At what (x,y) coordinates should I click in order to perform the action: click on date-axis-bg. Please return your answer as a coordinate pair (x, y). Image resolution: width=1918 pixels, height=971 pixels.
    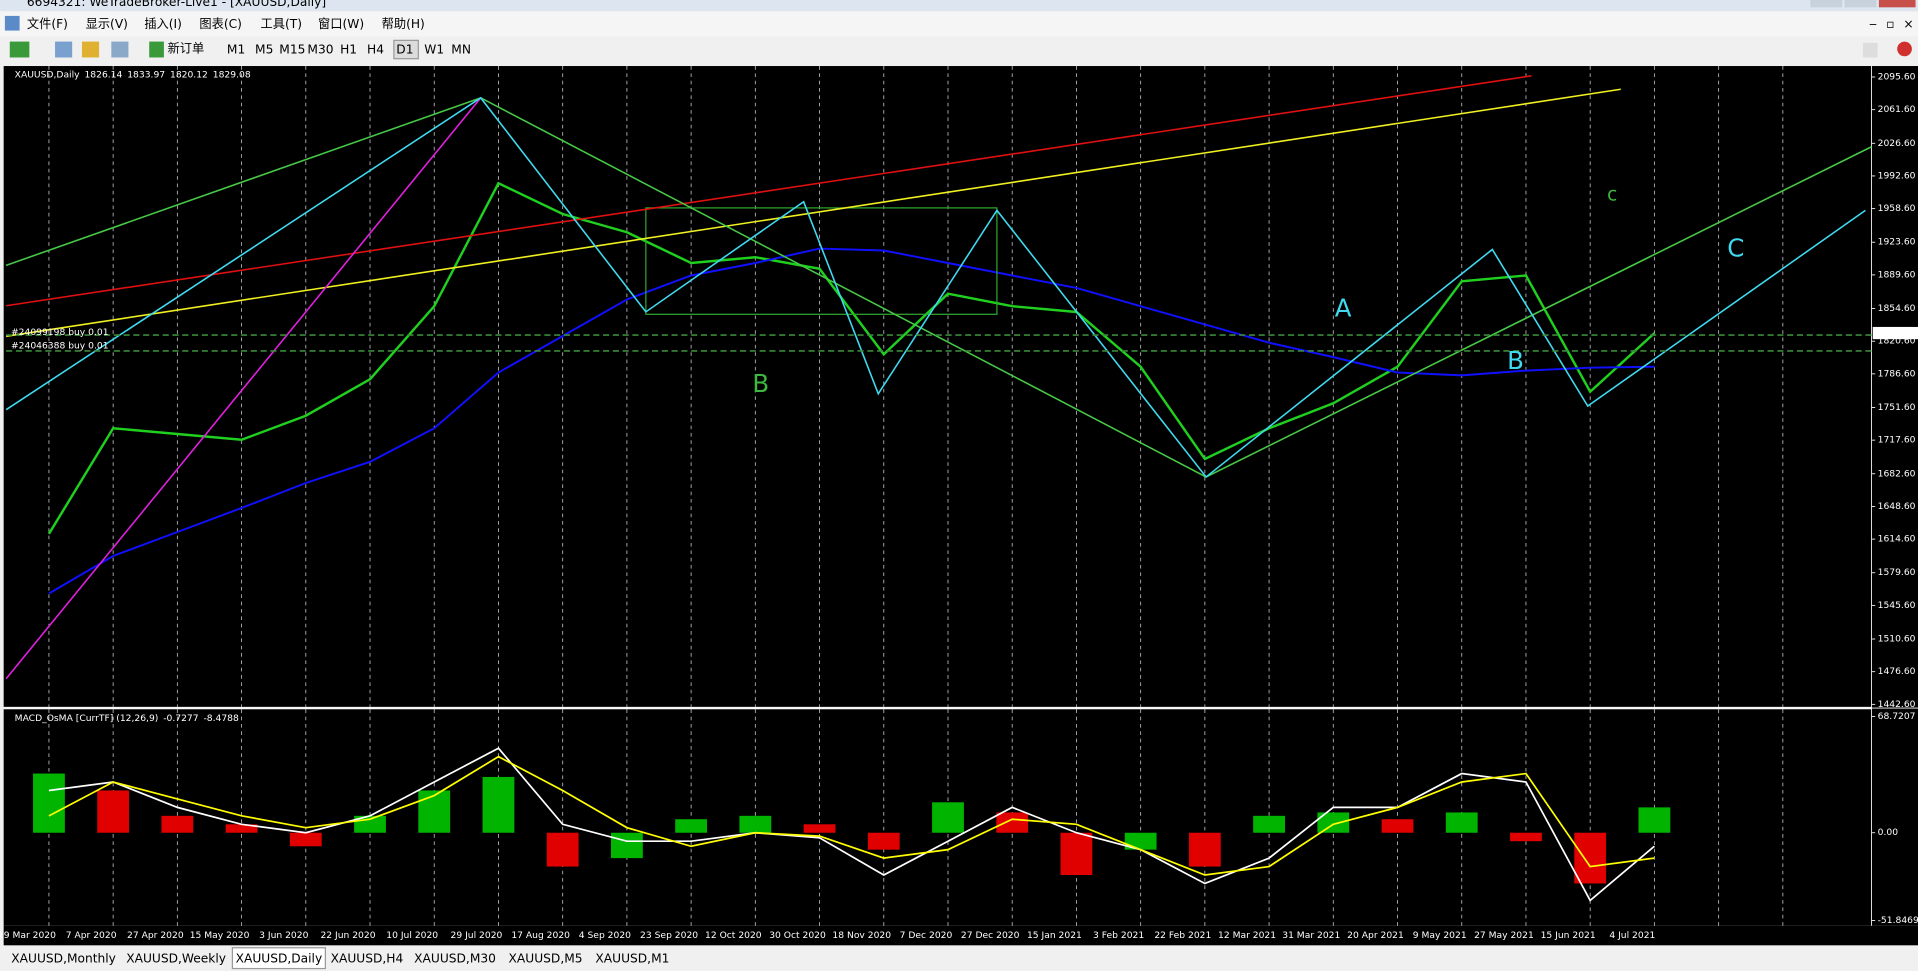
    Looking at the image, I should click on (960, 935).